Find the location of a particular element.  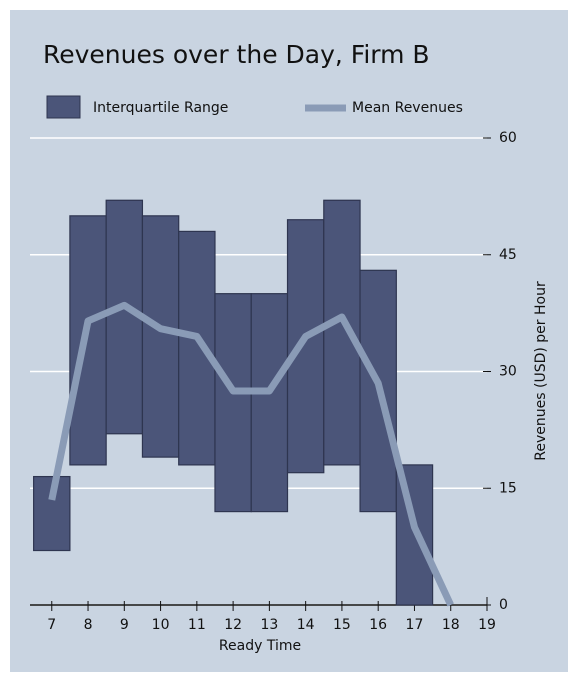

x-axis-label: Ready Time is located at coordinates (260, 646).